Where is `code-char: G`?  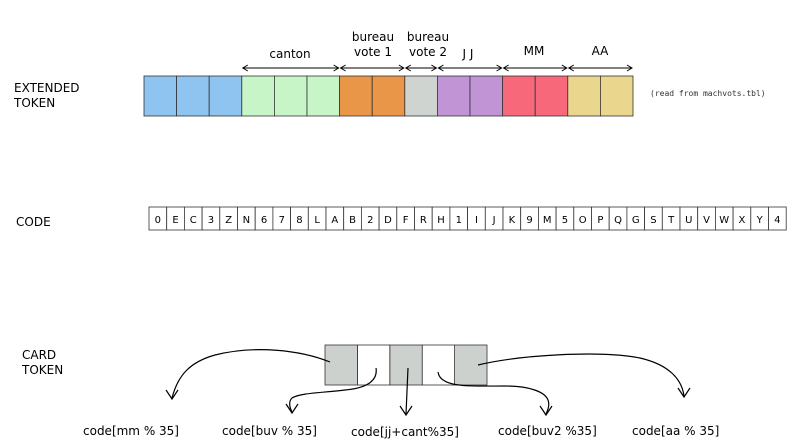 code-char: G is located at coordinates (636, 220).